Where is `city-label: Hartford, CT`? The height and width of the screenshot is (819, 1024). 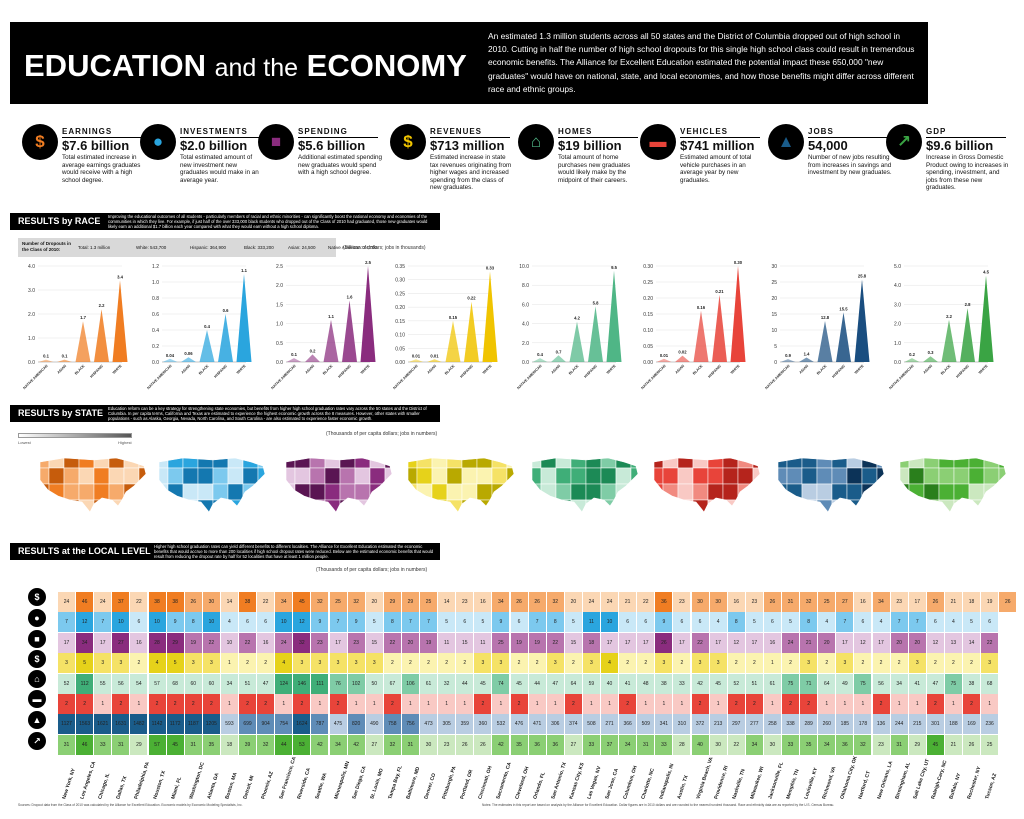
city-label: Hartford, CT is located at coordinates (867, 780).